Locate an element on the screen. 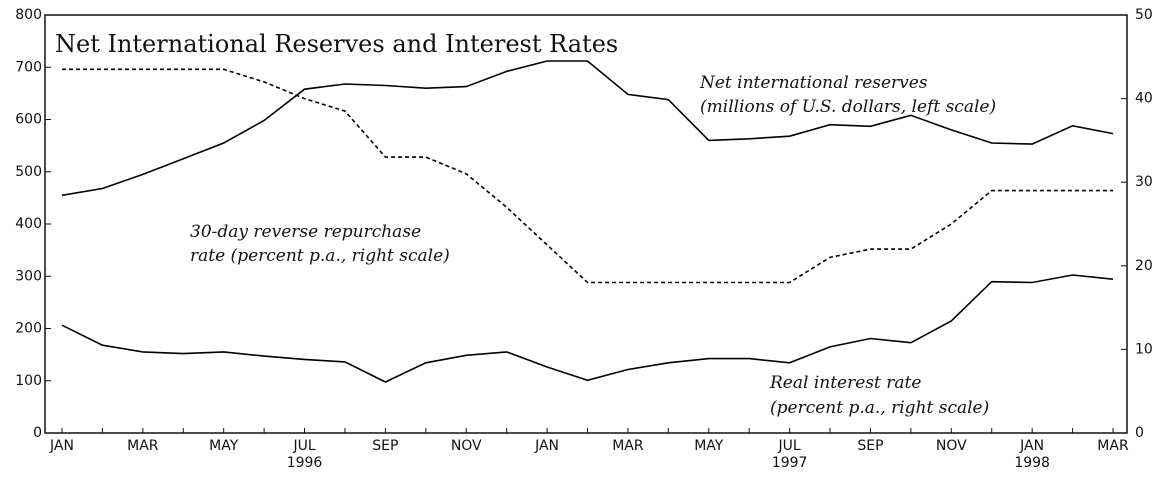  y2-tick-label: 40 is located at coordinates (1144, 99).